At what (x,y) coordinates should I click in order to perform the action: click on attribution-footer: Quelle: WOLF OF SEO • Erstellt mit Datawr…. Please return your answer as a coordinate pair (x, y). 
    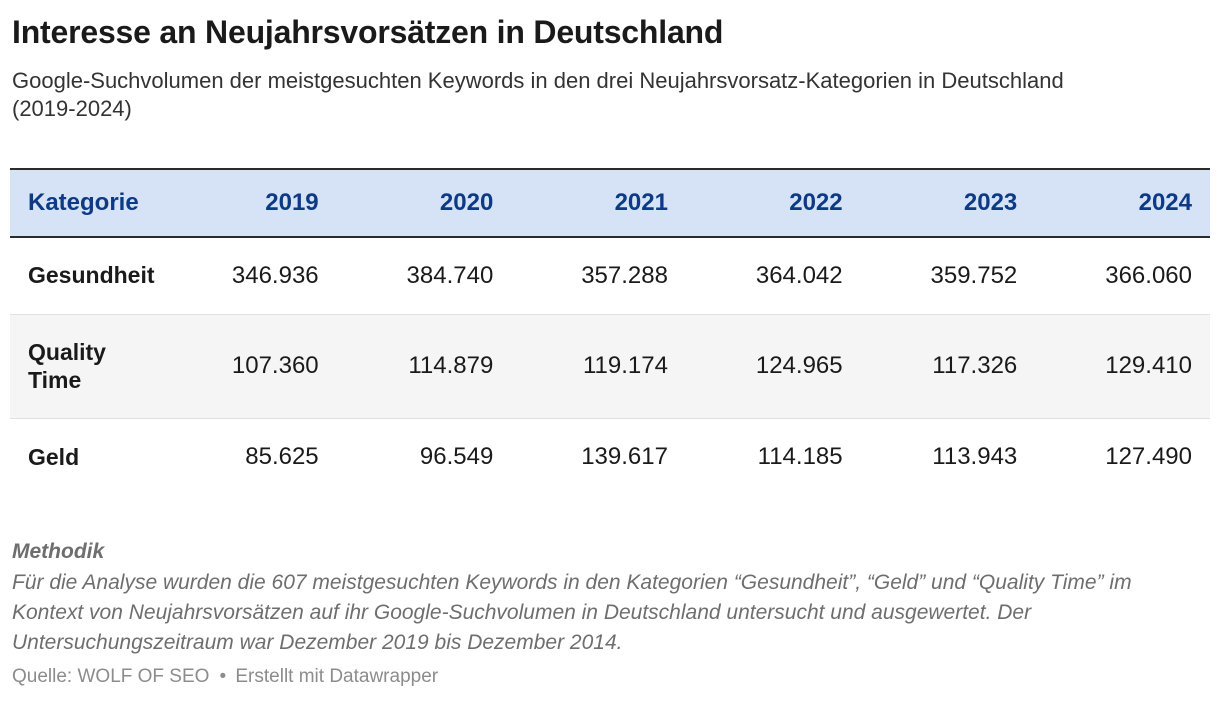
    Looking at the image, I should click on (610, 677).